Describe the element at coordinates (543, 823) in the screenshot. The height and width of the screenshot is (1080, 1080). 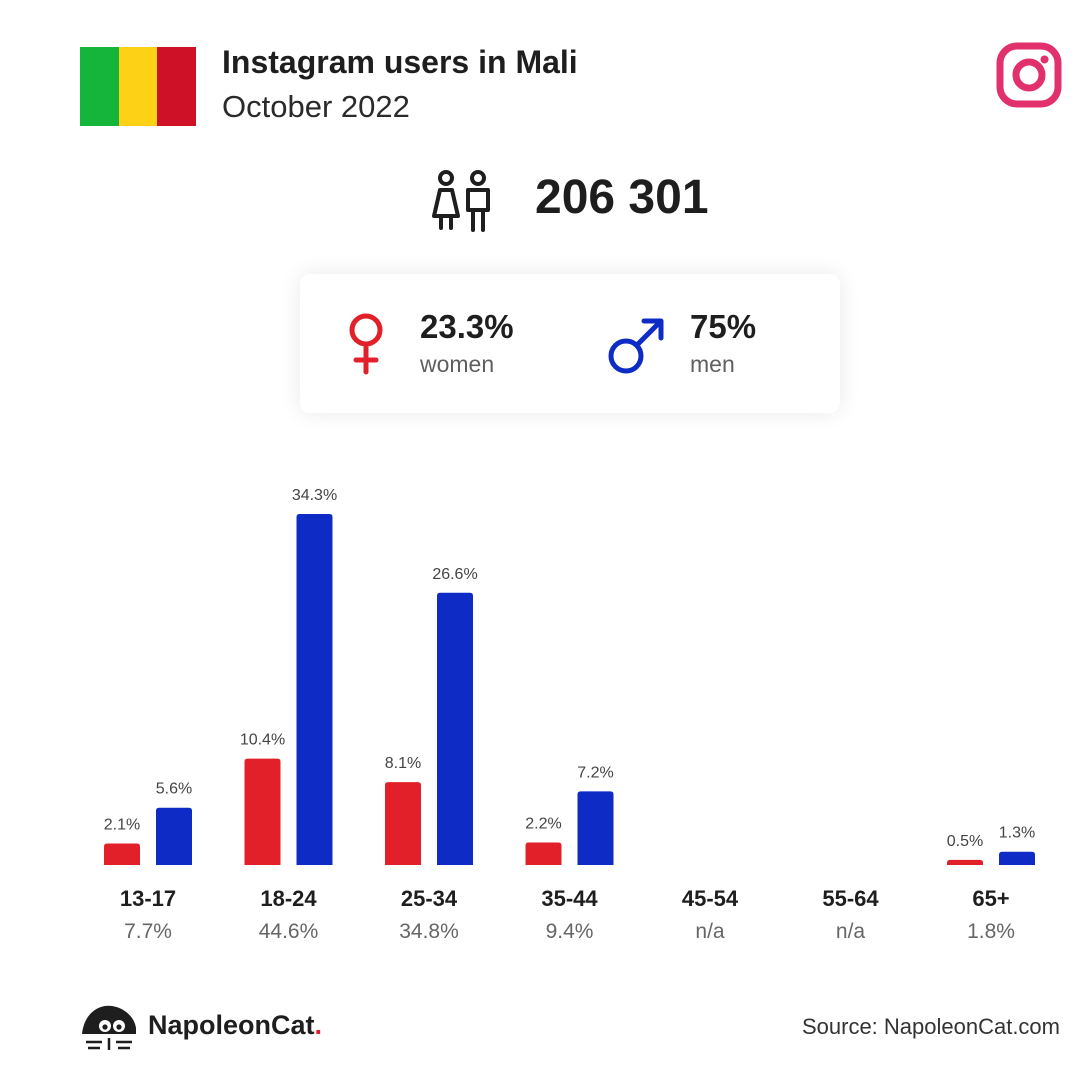
I see `bar-value-label-female-35-44: 2.2%` at that location.